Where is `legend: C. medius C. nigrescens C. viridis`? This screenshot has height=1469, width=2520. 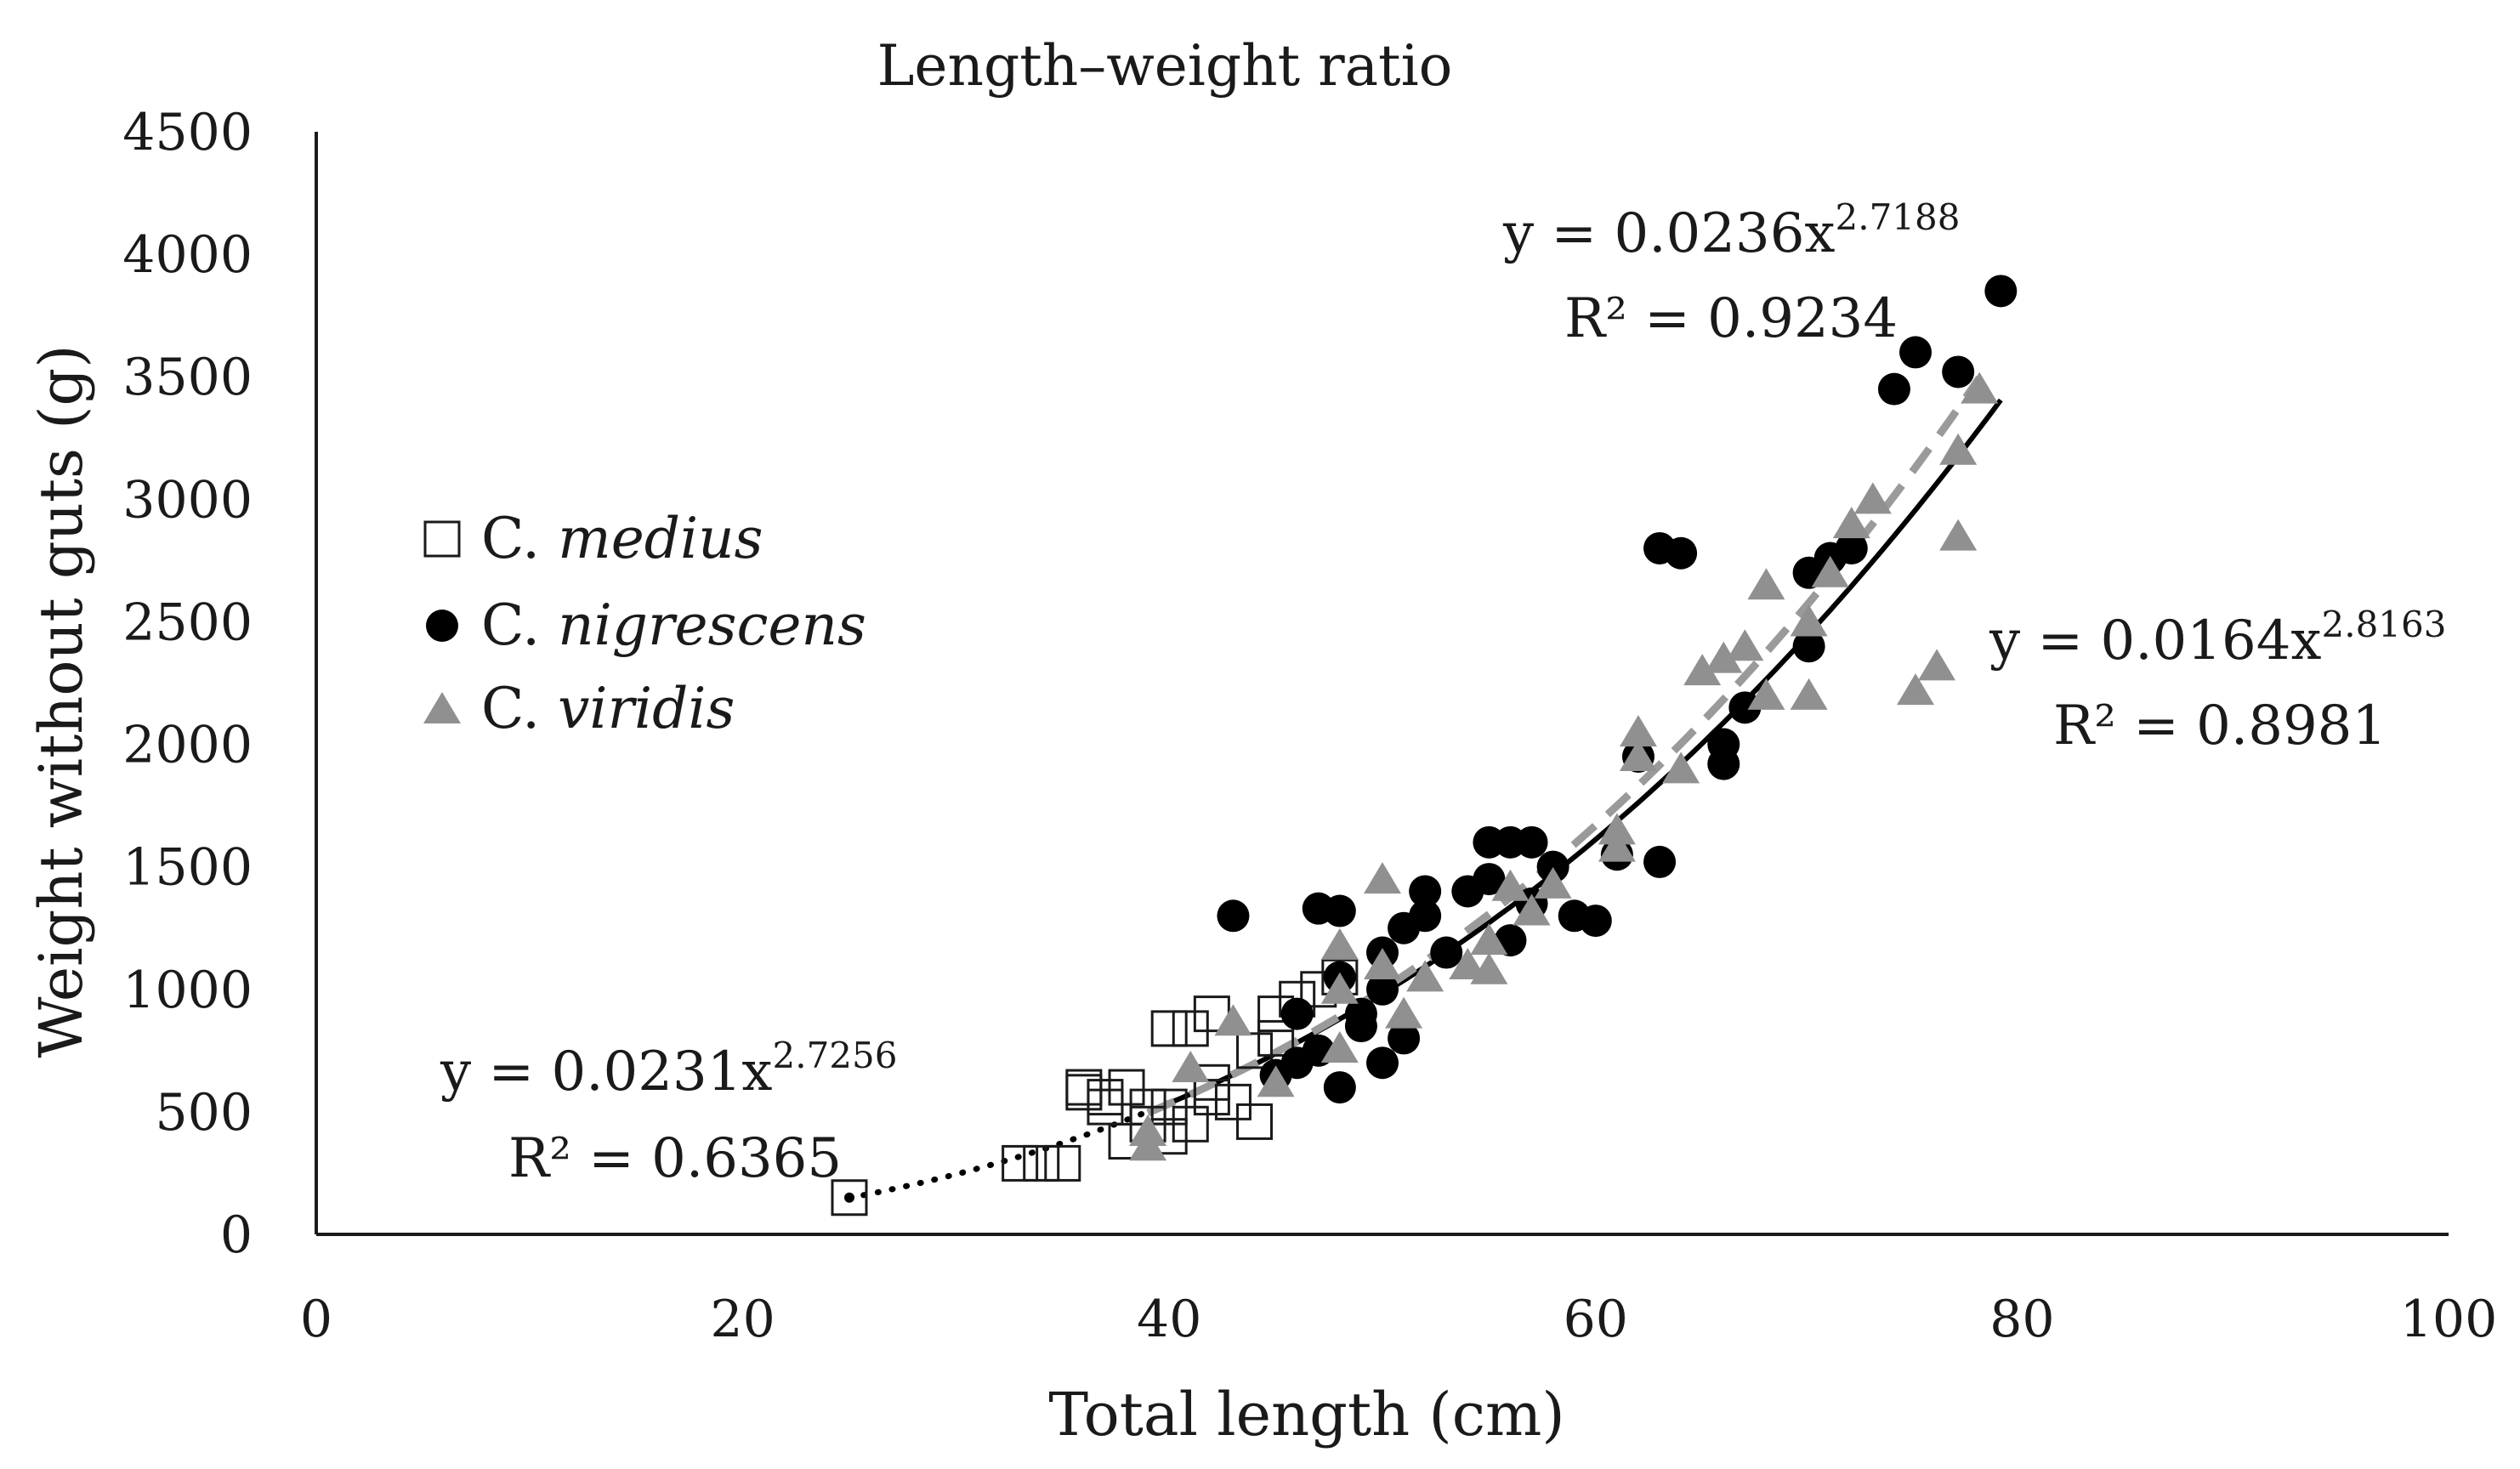
legend: C. medius C. nigrescens C. viridis is located at coordinates (644, 623).